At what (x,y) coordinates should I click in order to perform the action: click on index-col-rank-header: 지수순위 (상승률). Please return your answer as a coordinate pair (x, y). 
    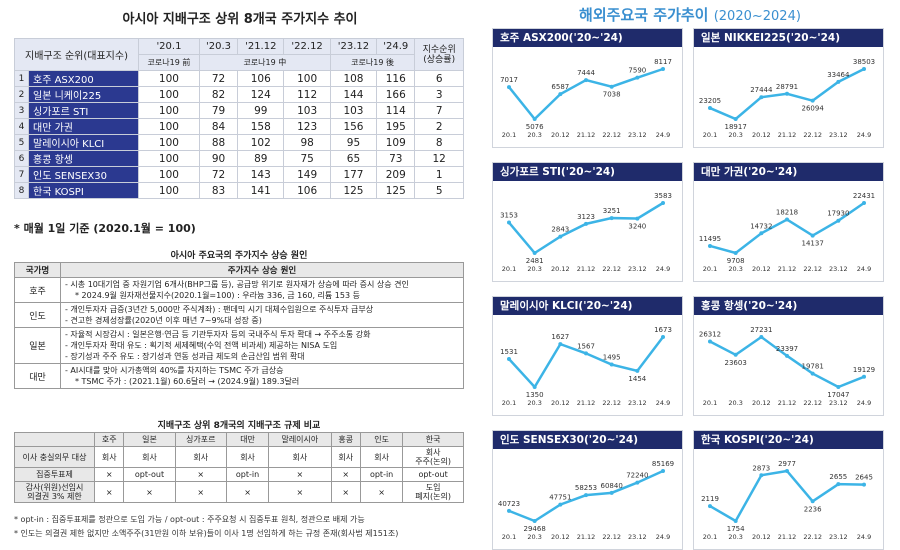
    Looking at the image, I should click on (439, 54).